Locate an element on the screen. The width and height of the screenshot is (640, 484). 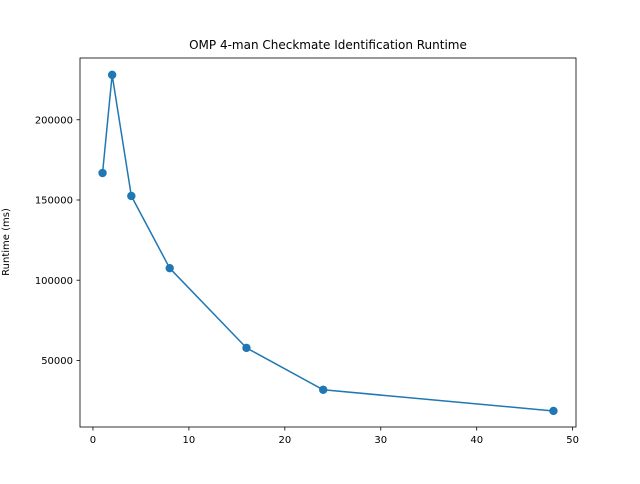
y-tick-label: 150000 is located at coordinates (54, 201).